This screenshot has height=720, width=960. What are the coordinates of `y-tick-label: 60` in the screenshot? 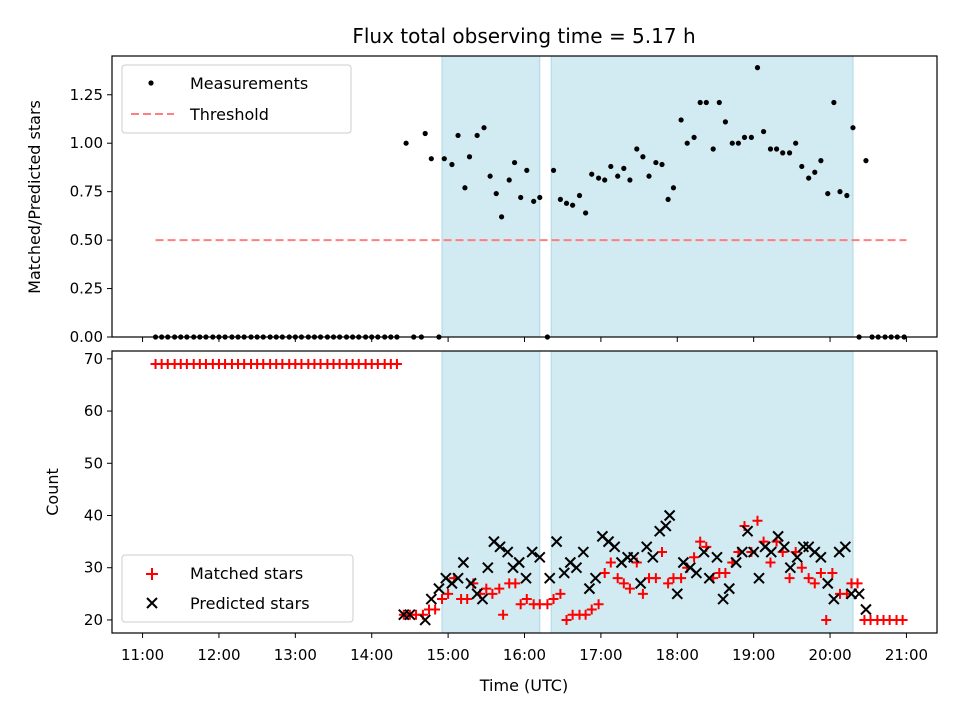 It's located at (93, 411).